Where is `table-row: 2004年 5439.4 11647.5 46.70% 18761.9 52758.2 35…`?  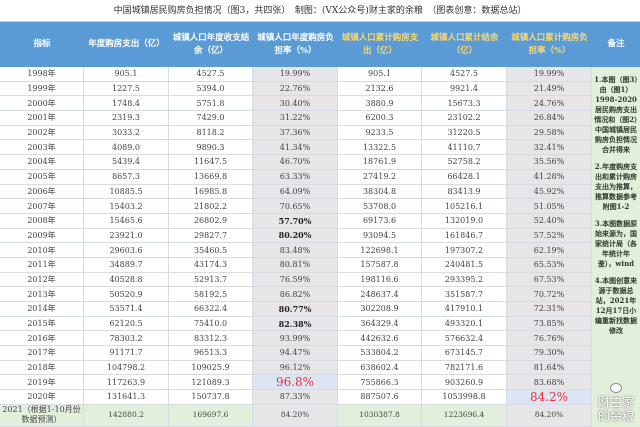
table-row: 2004年 5439.4 11647.5 46.70% 18761.9 52758.2 35… is located at coordinates (296, 162).